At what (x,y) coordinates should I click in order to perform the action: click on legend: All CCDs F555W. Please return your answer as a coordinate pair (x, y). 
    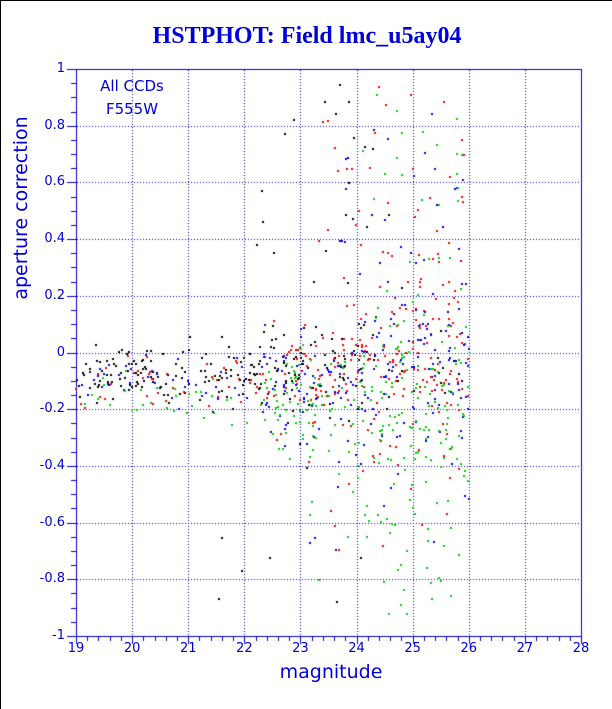
    Looking at the image, I should click on (132, 98).